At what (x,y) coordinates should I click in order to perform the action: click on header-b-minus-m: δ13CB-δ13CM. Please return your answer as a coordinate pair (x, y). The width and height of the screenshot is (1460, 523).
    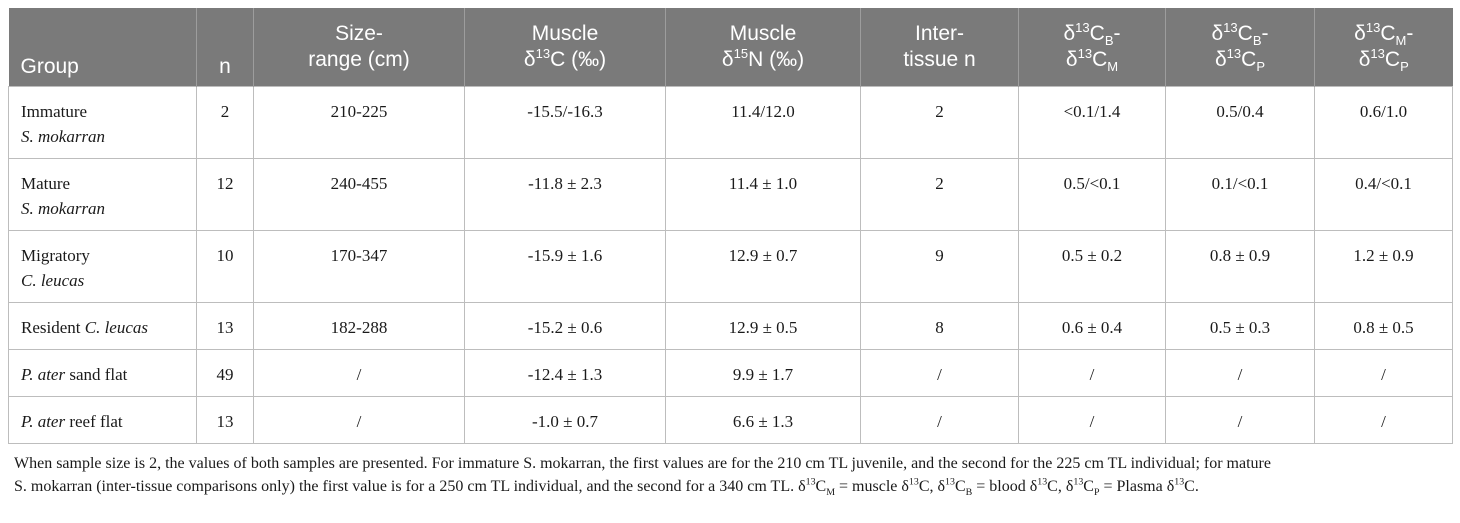
    Looking at the image, I should click on (1092, 47).